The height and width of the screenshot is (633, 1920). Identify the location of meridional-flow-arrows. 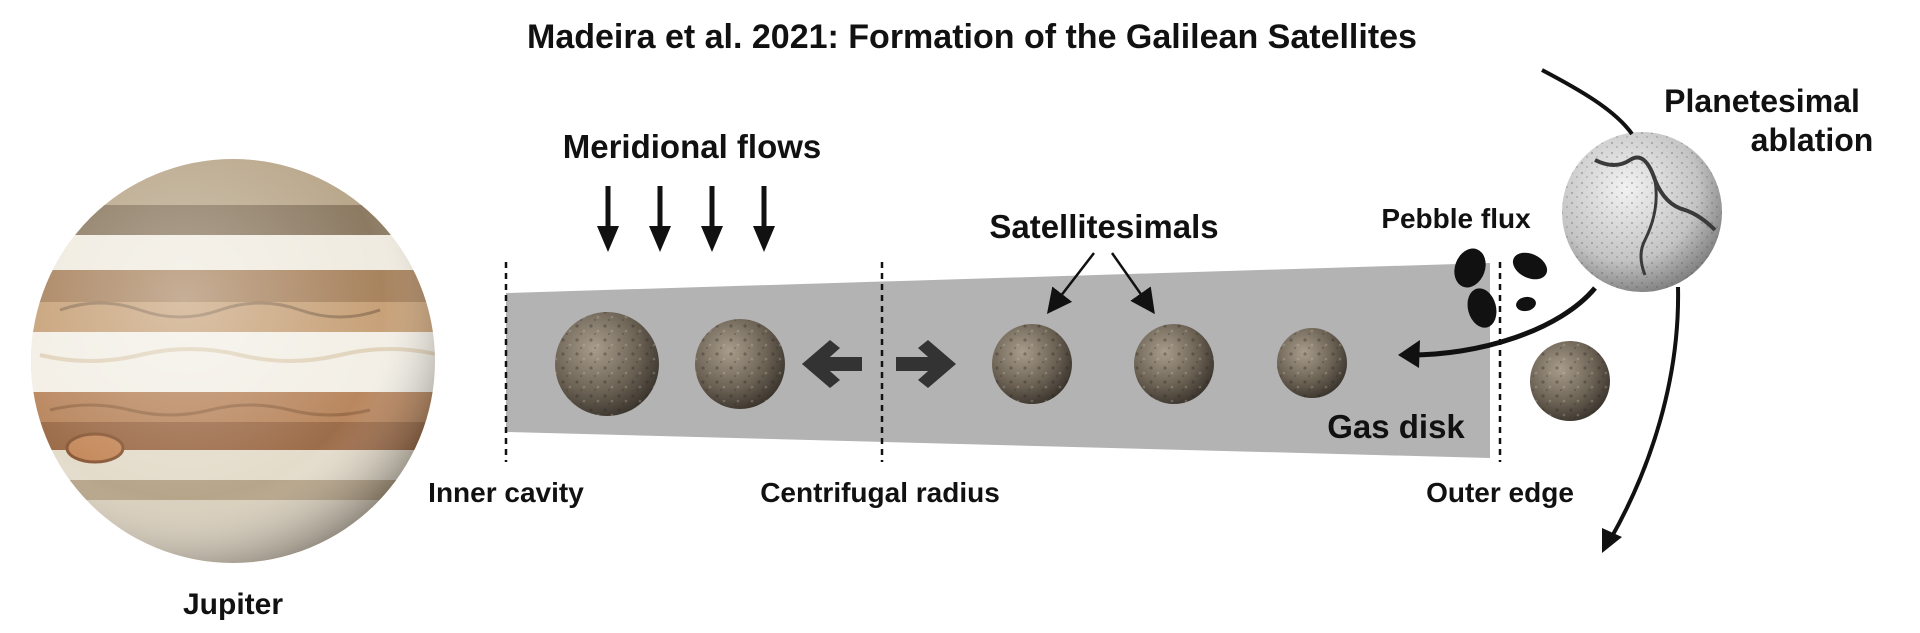
(686, 219).